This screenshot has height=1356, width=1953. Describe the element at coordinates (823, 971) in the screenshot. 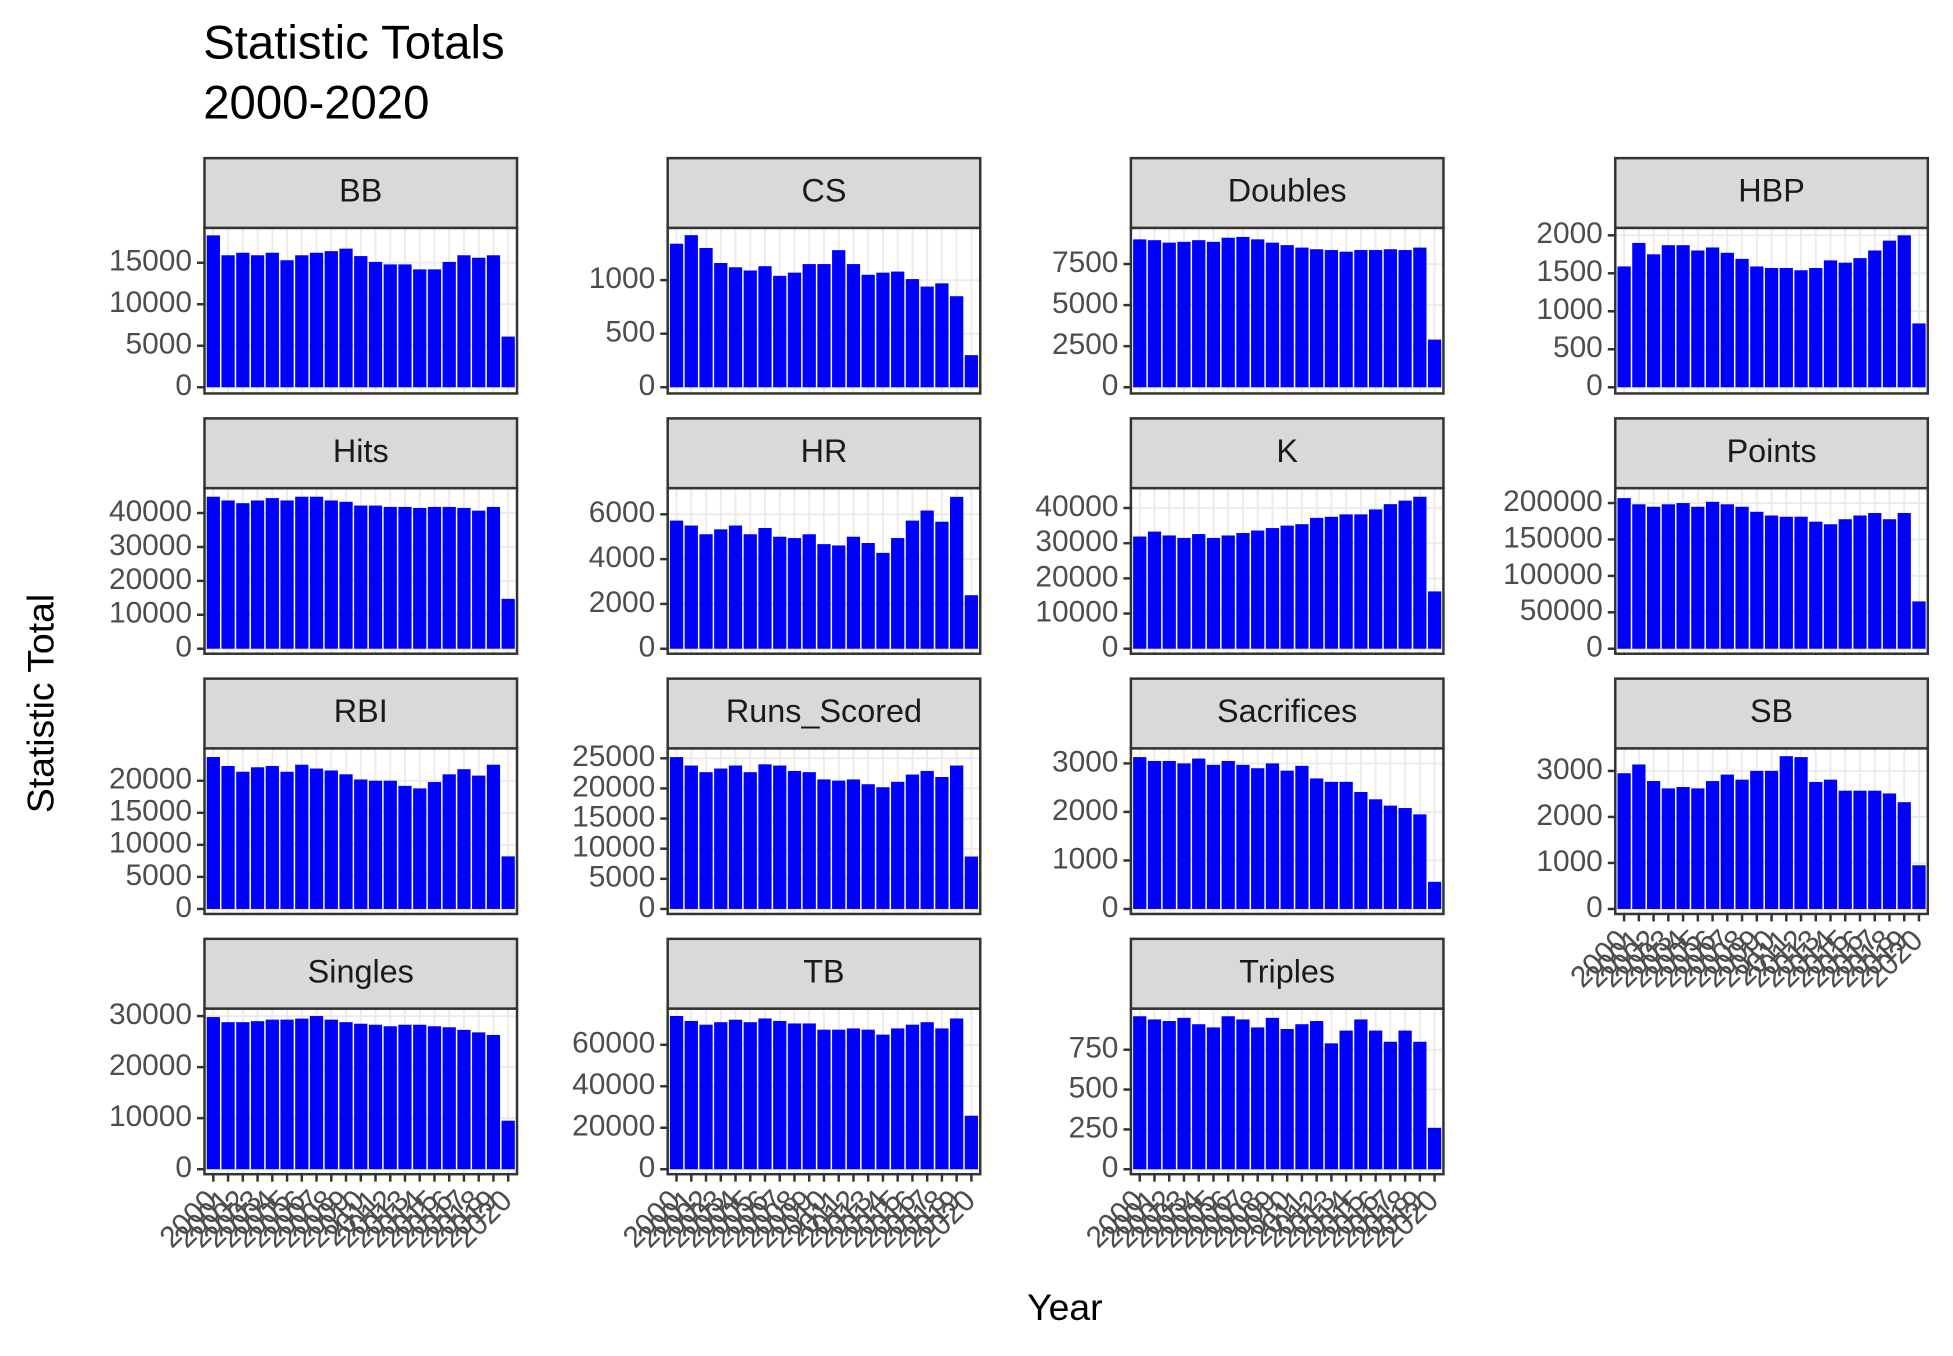

I see `strip-label: TB` at that location.